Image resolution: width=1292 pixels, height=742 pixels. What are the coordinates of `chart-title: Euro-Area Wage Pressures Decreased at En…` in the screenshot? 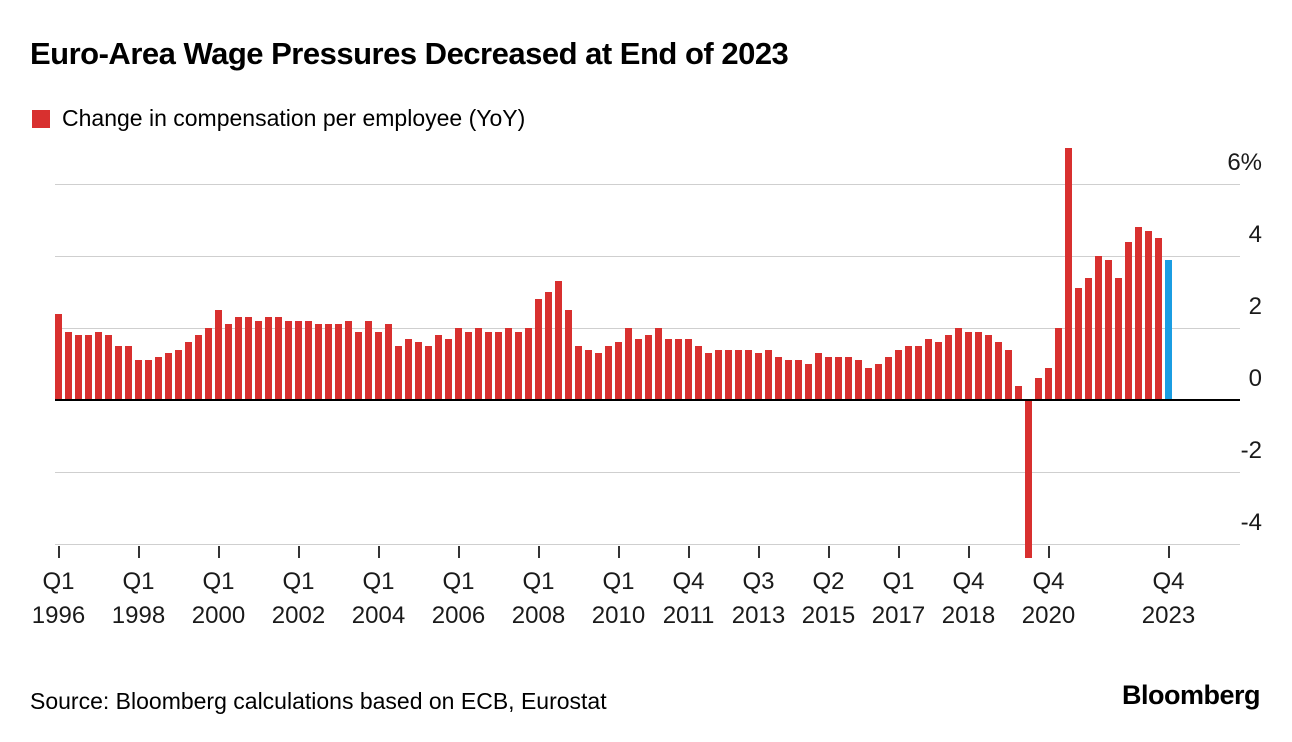 It's located at (409, 53).